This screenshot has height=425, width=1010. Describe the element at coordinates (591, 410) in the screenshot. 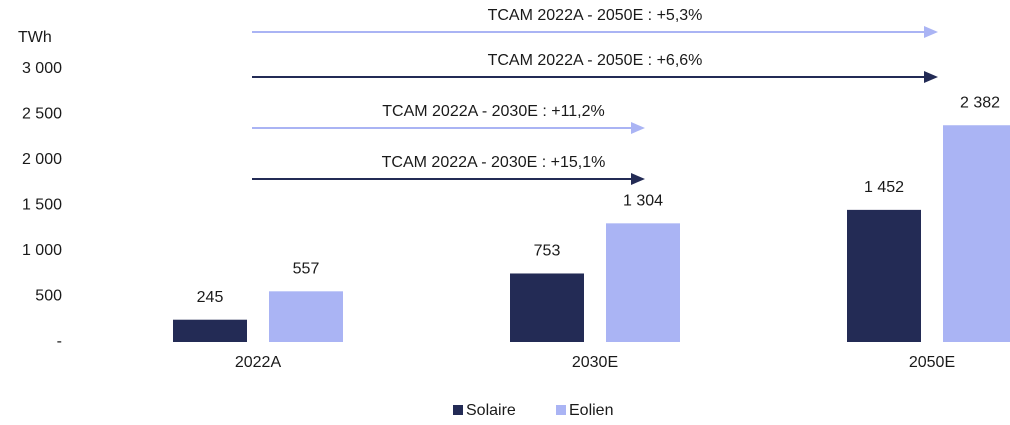

I see `legend-label: Eolien` at that location.